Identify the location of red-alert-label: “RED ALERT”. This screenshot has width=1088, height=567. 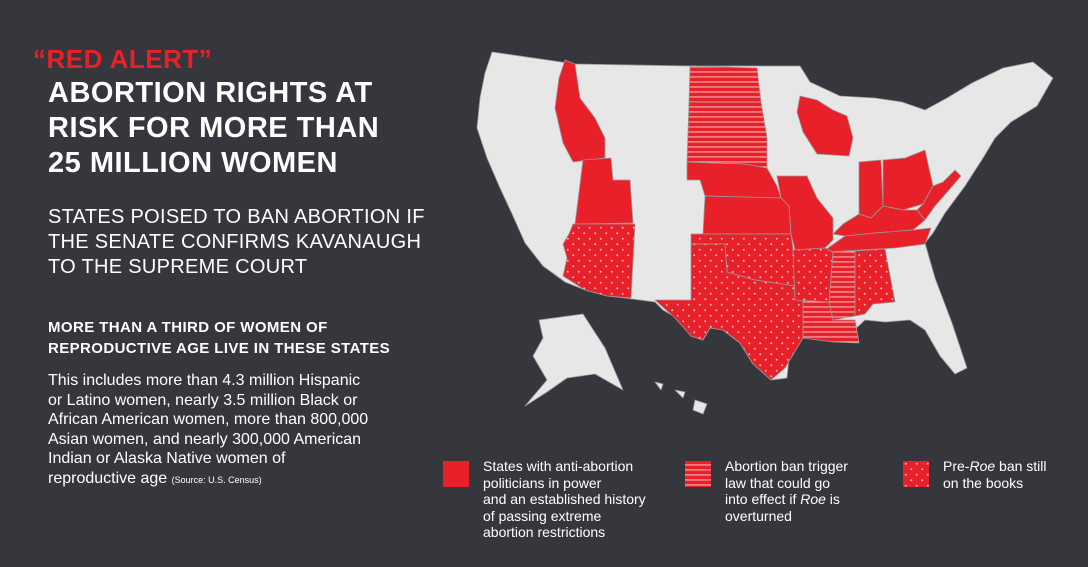
(123, 59).